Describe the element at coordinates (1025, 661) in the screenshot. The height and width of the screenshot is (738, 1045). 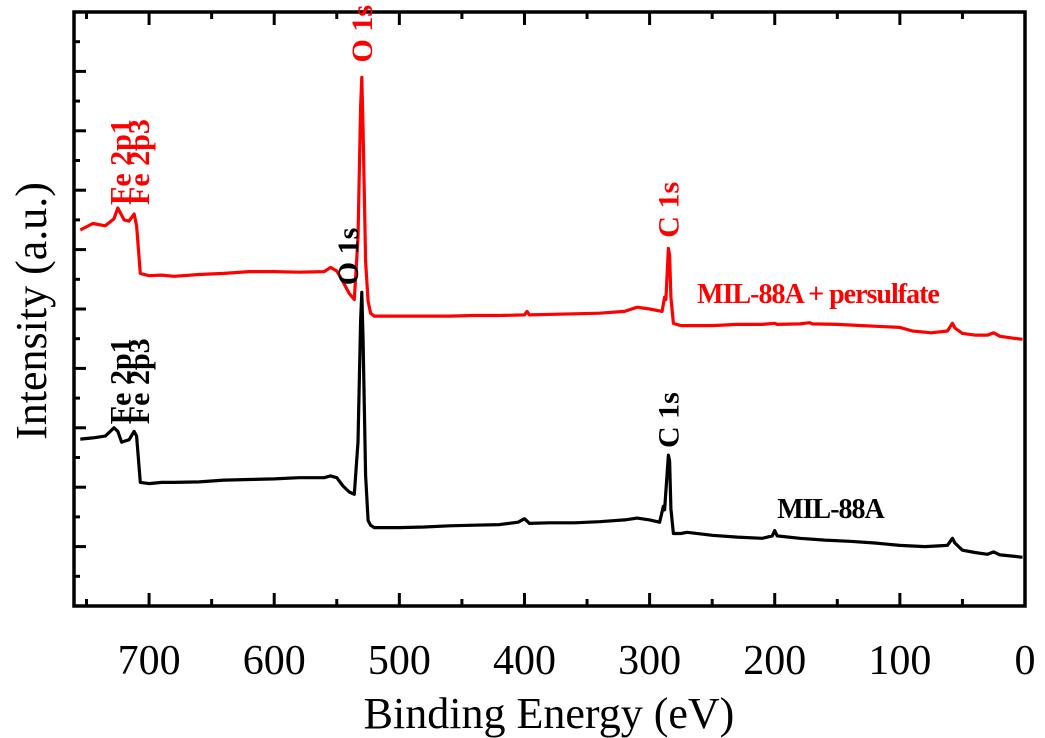
I see `x-tick-label: 0` at that location.